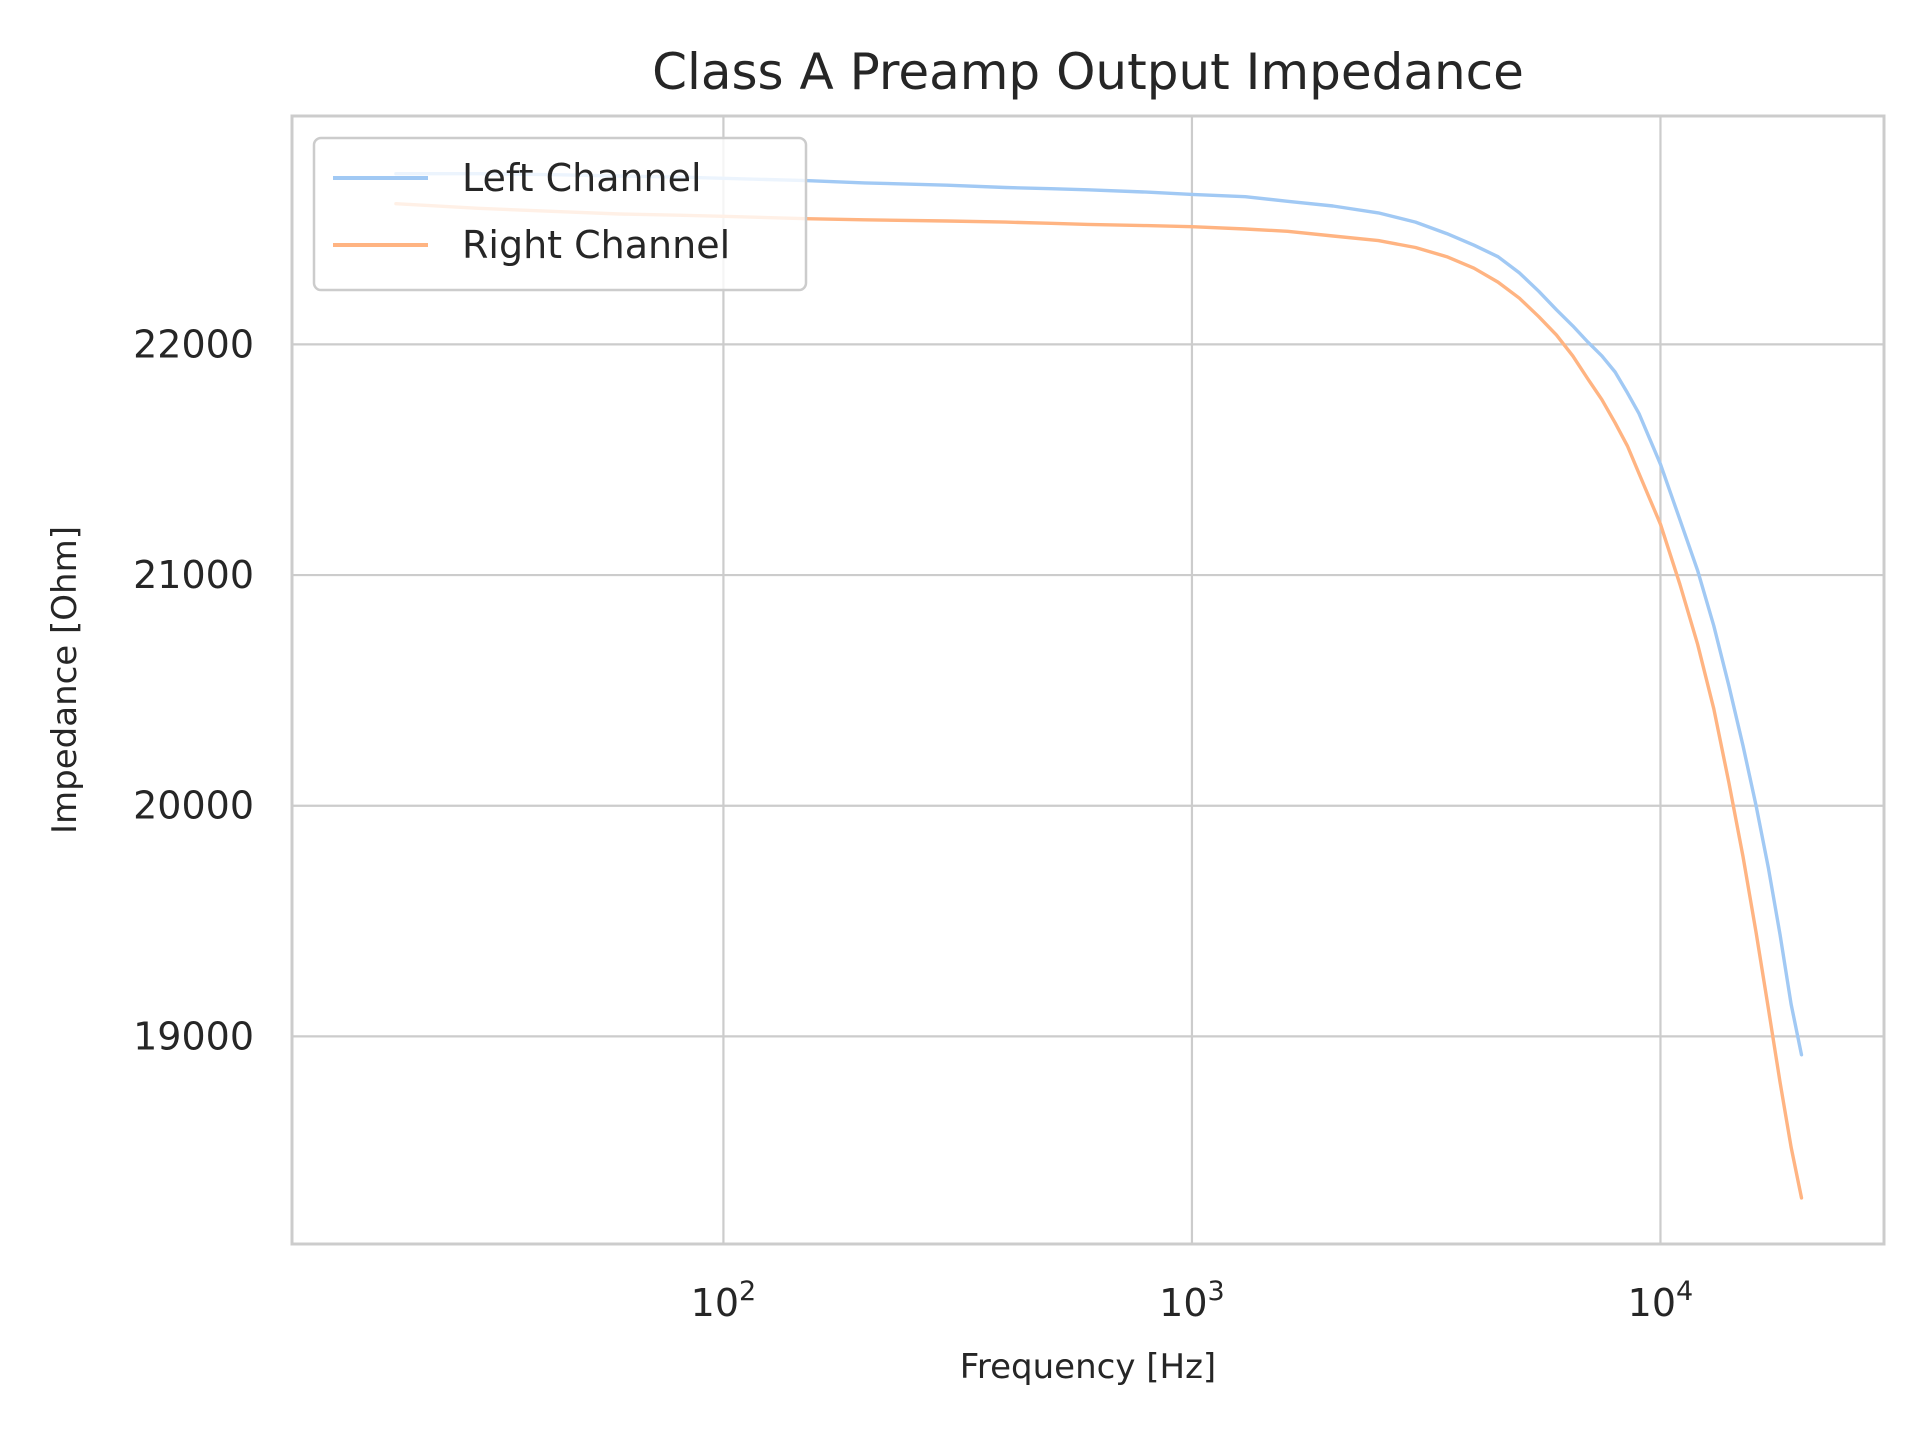 The image size is (1920, 1440). I want to click on y-axis-ticks: 19000 20000 21000 22000, so click(193, 690).